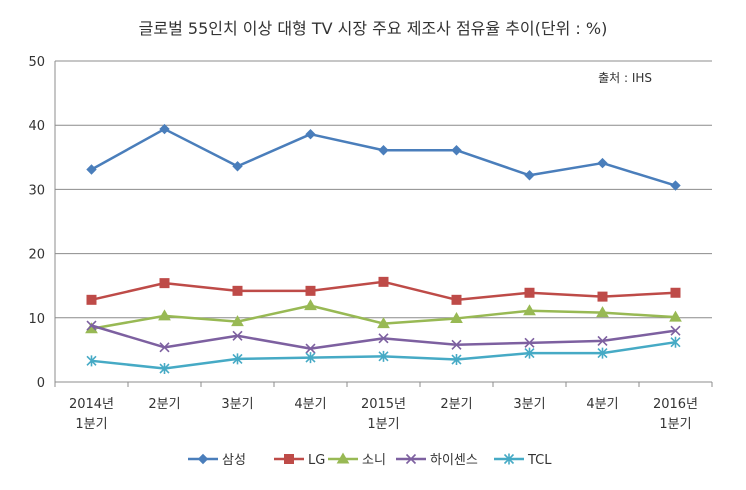 Image resolution: width=746 pixels, height=490 pixels. What do you see at coordinates (316, 460) in the screenshot?
I see `legend-label: LG` at bounding box center [316, 460].